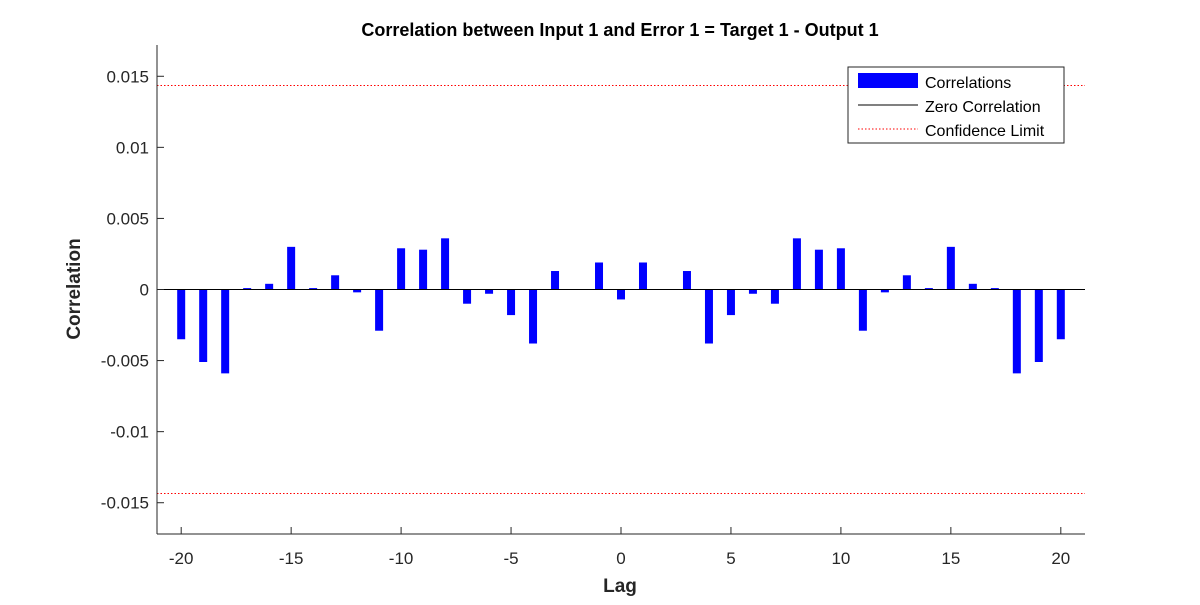 This screenshot has height=605, width=1200. What do you see at coordinates (129, 432) in the screenshot?
I see `y-tick-label: -0.01` at bounding box center [129, 432].